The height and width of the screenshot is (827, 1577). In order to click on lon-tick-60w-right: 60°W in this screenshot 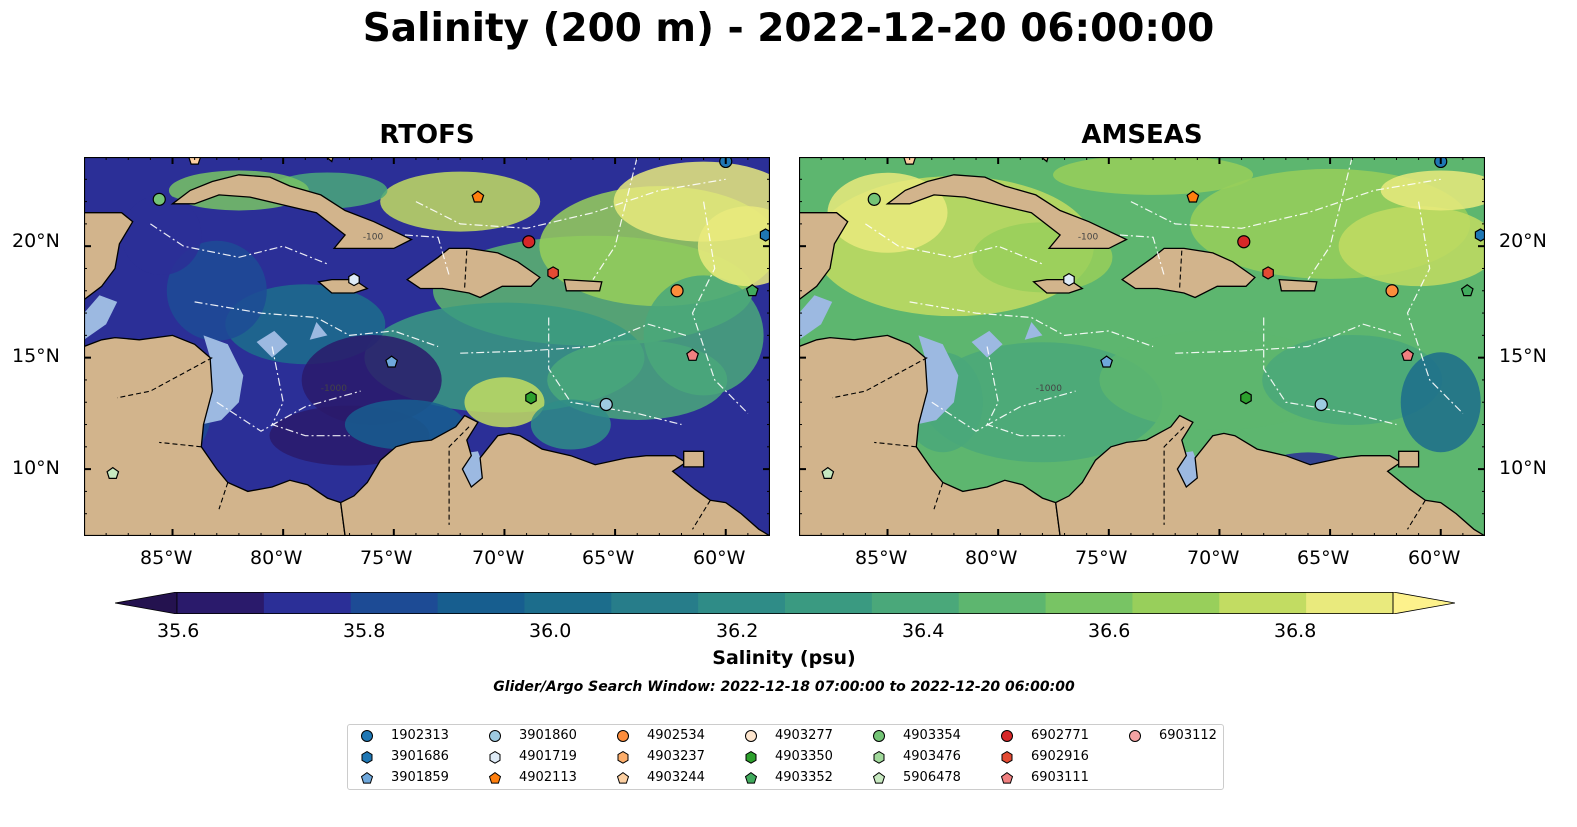, I will do `click(1434, 558)`.